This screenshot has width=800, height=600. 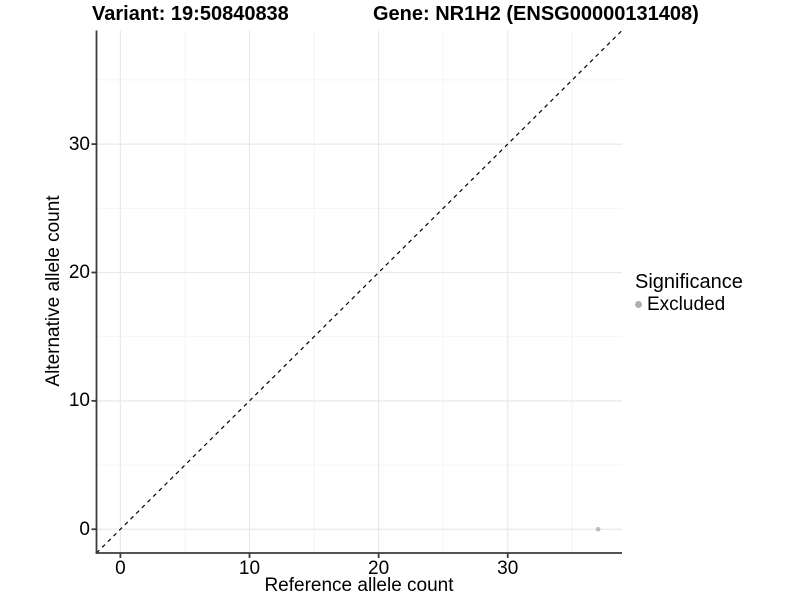 What do you see at coordinates (84, 529) in the screenshot?
I see `y-tick-label: 0` at bounding box center [84, 529].